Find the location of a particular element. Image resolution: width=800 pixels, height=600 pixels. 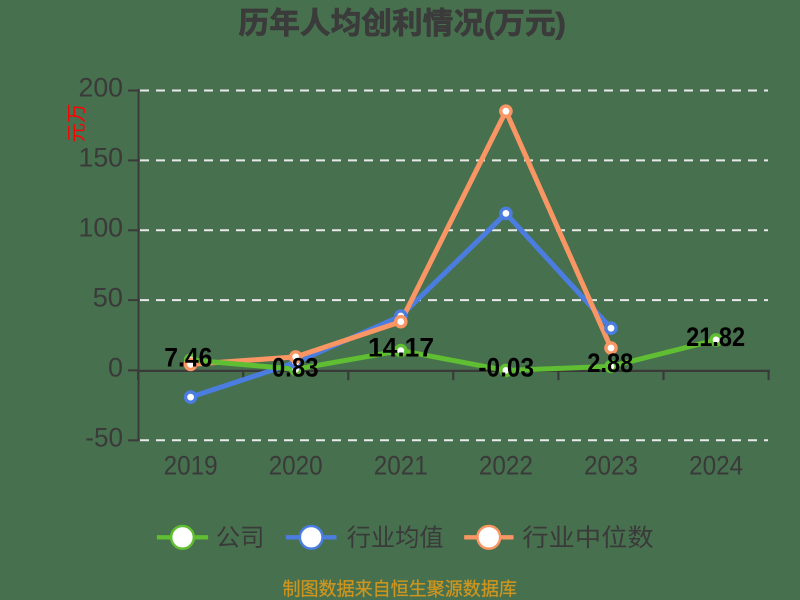

svg-text: 14.17 is located at coordinates (401, 347).